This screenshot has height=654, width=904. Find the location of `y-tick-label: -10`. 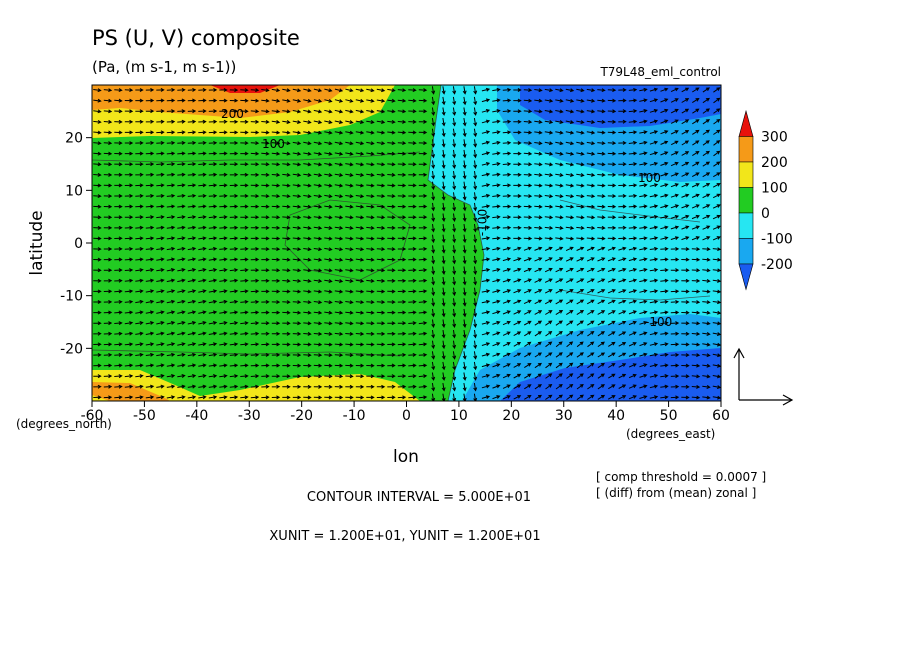

y-tick-label: -10 is located at coordinates (71, 297).